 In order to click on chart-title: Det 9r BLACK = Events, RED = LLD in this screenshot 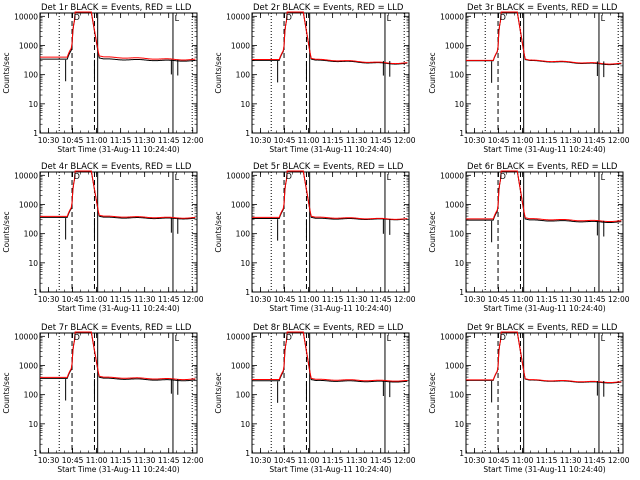, I will do `click(542, 328)`.